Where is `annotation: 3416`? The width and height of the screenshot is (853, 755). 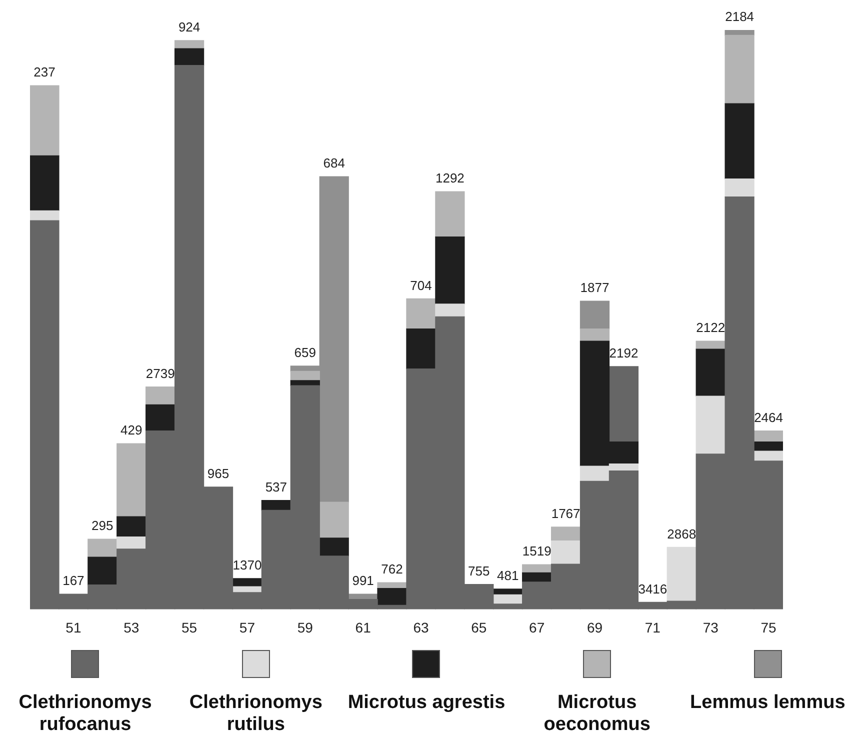 annotation: 3416 is located at coordinates (653, 588).